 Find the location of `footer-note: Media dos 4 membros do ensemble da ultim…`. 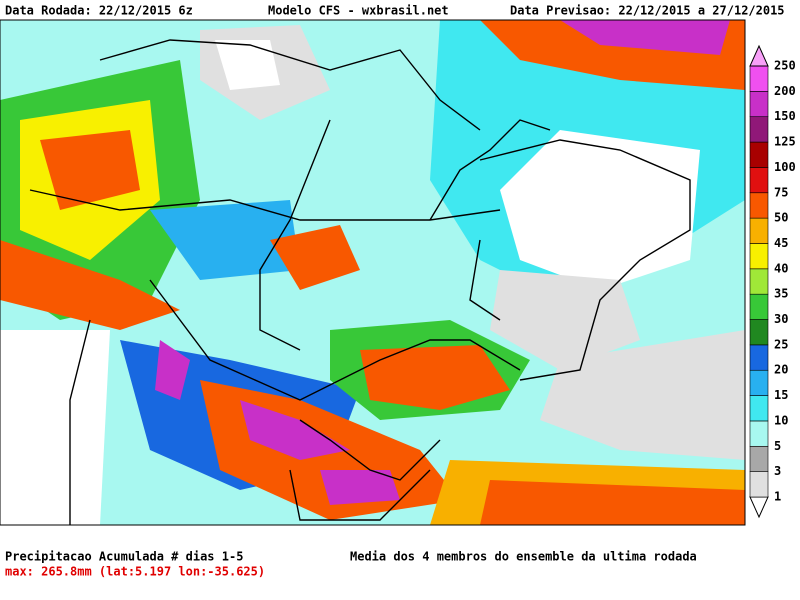

footer-note: Media dos 4 membros do ensemble da ultim… is located at coordinates (523, 557).